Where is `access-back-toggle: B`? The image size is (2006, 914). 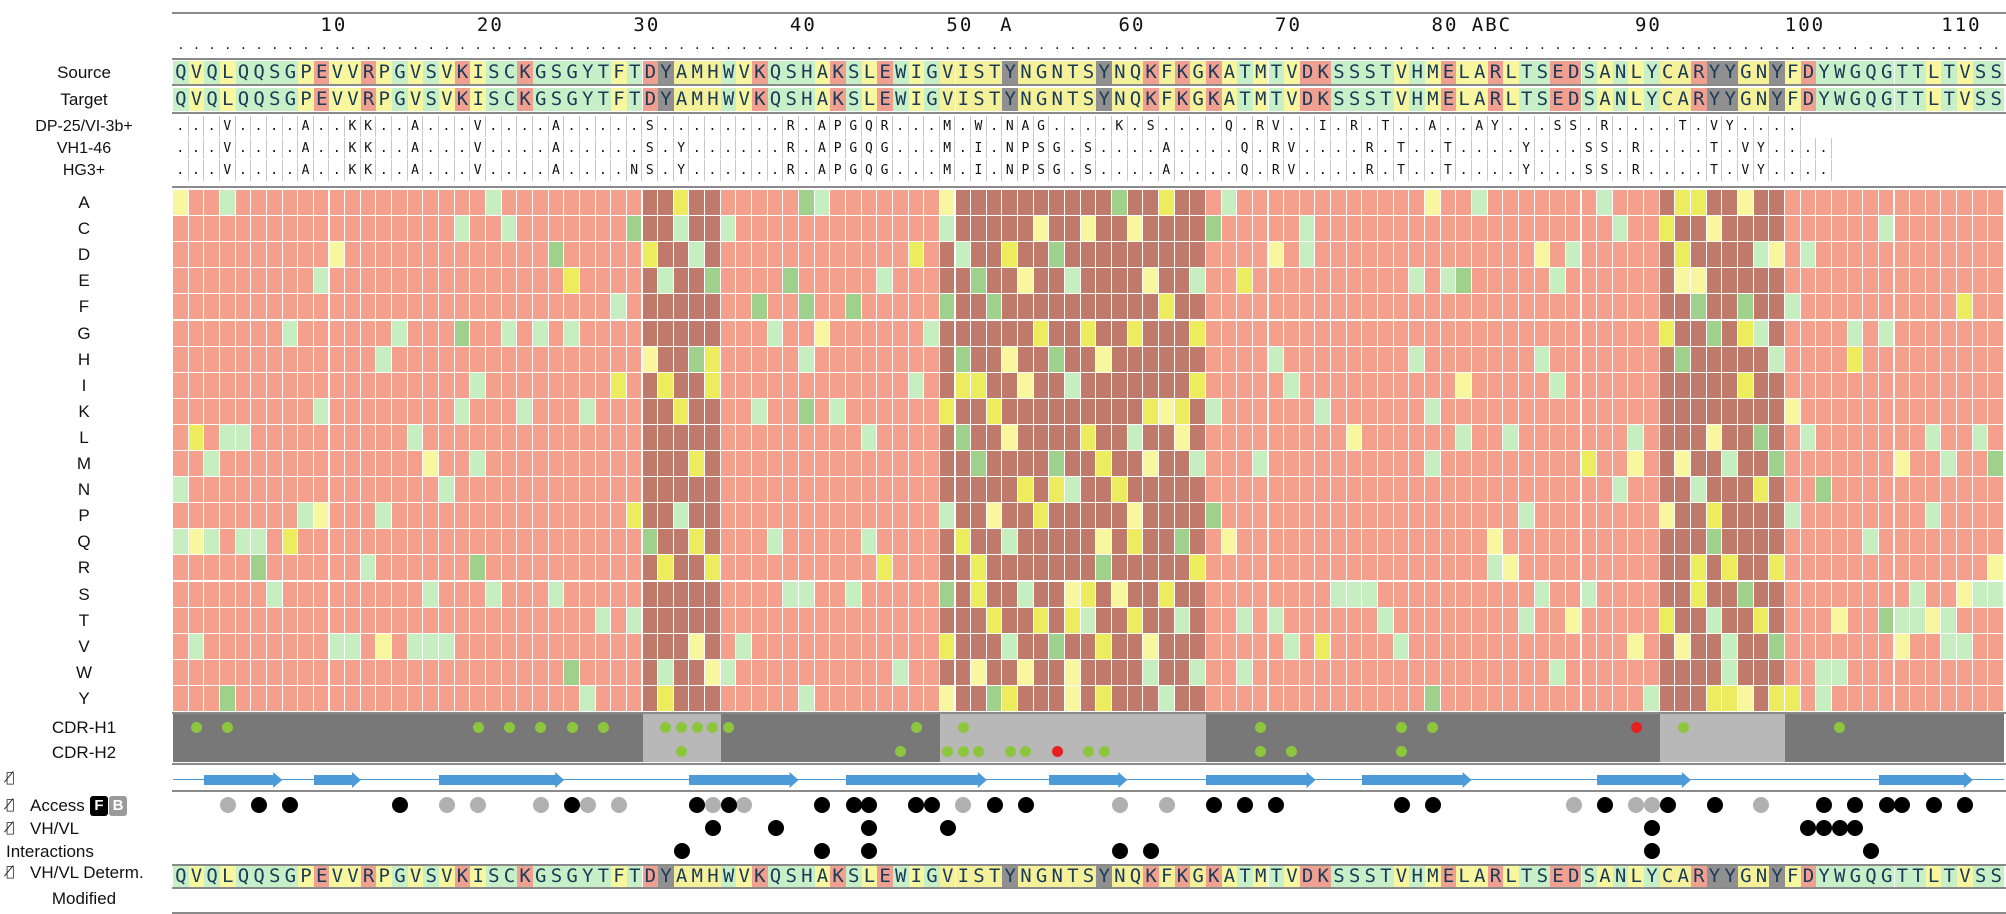
access-back-toggle: B is located at coordinates (118, 806).